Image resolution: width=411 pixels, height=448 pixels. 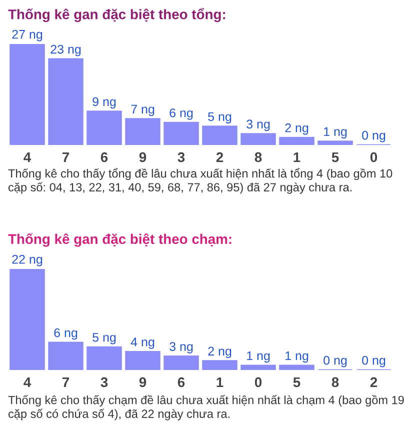 I want to click on text: Thống kê cho thấy chạm đề lâu chưa xuất hiện nhất là chạm 4 (bao gồm 19 cặp số có chứa số 4), đã 22 ngày chưa ra., so click(x=206, y=407).